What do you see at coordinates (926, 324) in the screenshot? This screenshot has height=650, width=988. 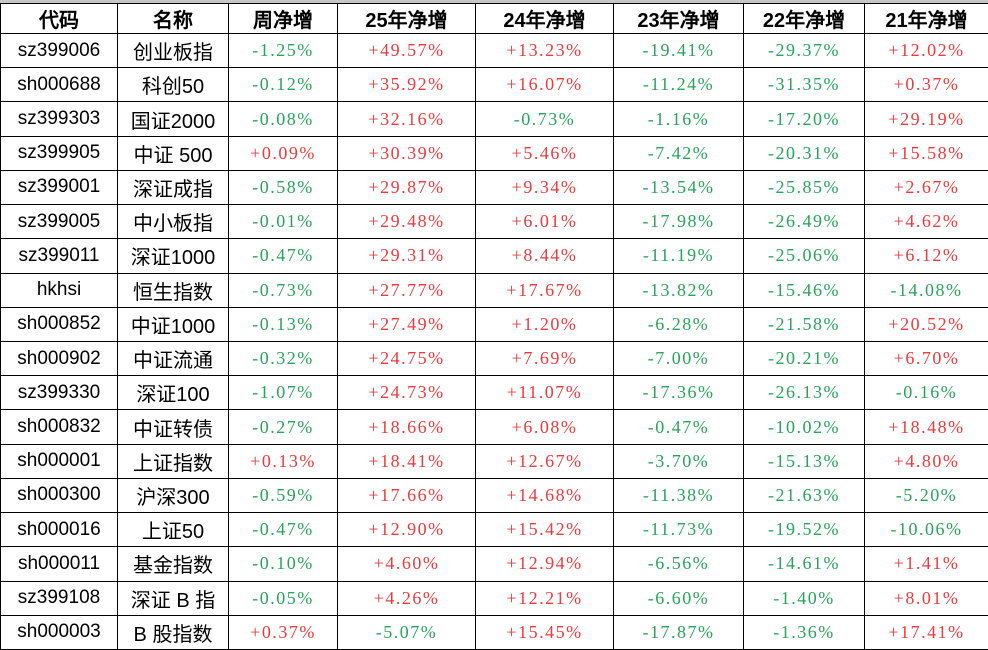 I see `cell-21y: +20.52%` at bounding box center [926, 324].